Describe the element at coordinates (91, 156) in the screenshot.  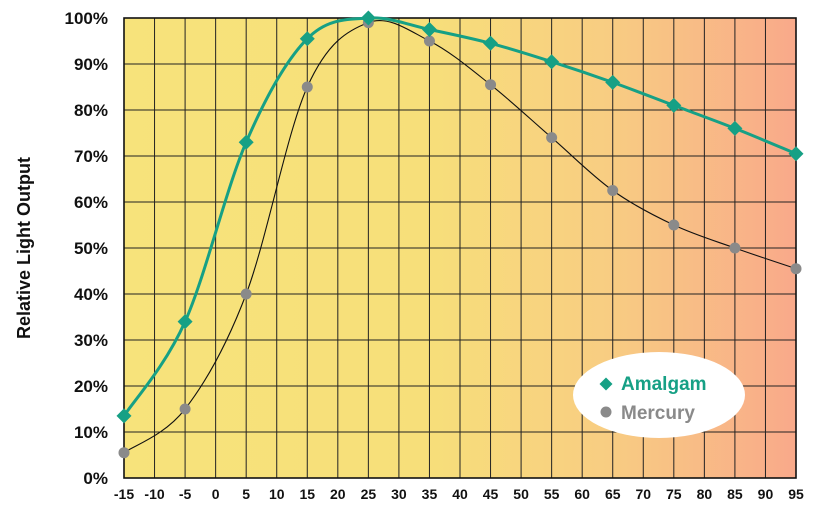
I see `y-tick-label: 70%` at that location.